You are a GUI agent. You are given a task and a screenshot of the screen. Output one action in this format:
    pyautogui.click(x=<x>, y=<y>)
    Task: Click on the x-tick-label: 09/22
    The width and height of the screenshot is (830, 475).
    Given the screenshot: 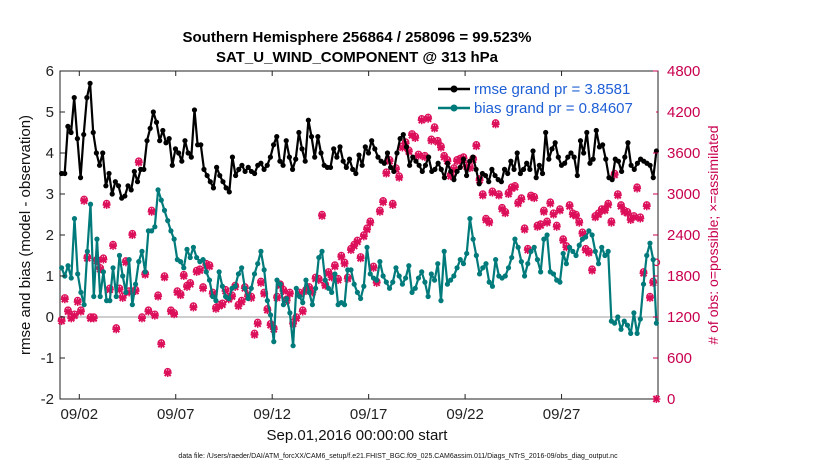 What is the action you would take?
    pyautogui.click(x=465, y=414)
    